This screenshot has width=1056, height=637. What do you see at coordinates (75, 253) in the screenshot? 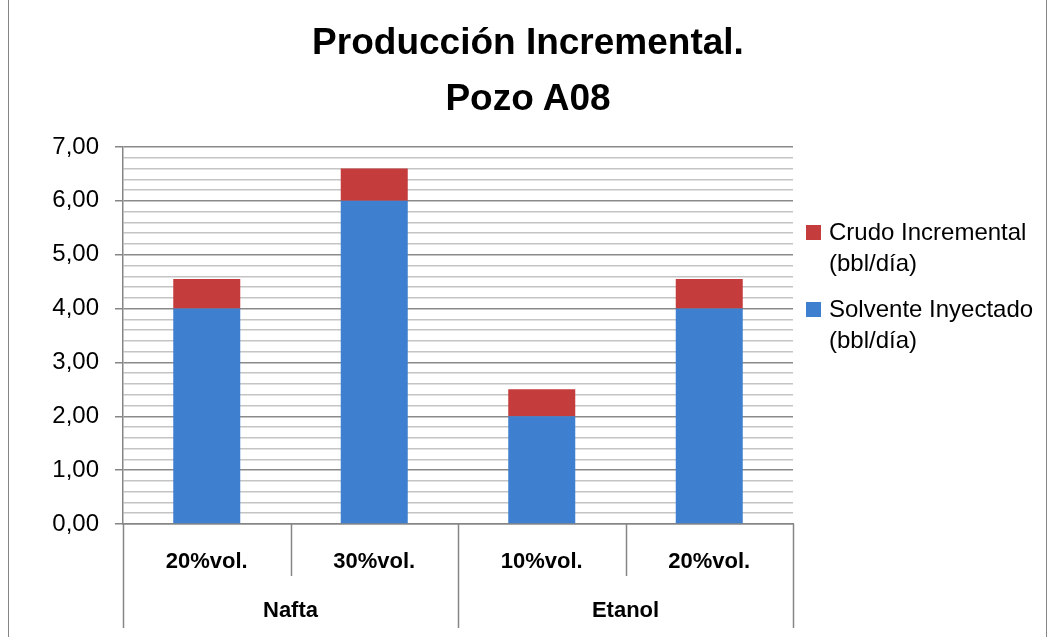
I see `y-tick-label: 5,00` at bounding box center [75, 253].